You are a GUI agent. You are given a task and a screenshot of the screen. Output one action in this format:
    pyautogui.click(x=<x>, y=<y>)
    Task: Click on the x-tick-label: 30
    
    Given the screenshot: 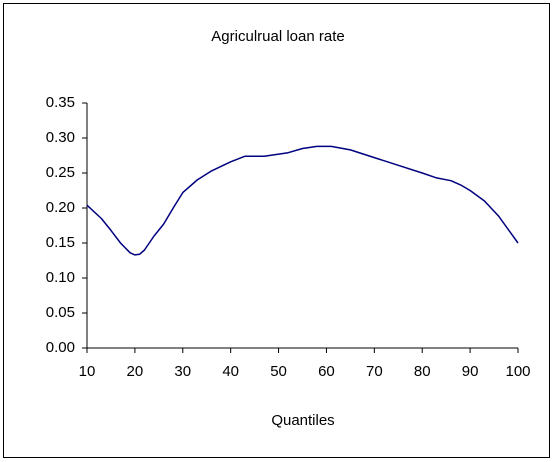 What is the action you would take?
    pyautogui.click(x=182, y=371)
    